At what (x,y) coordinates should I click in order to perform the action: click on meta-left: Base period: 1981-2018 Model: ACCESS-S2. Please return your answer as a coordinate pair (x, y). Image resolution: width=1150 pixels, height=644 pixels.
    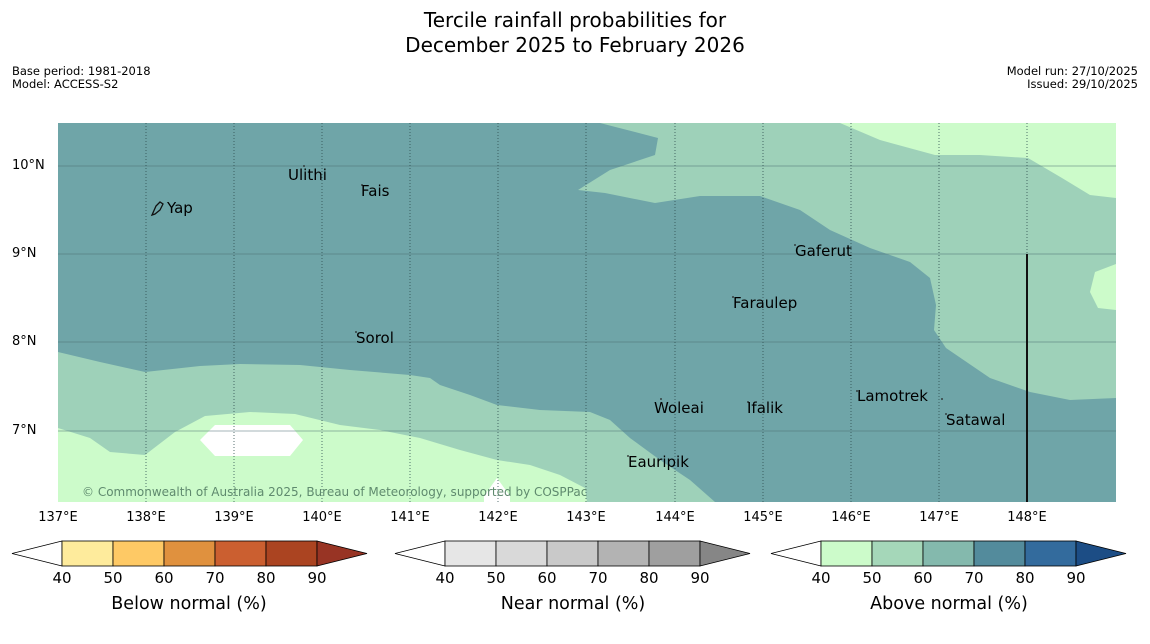
    Looking at the image, I should click on (81, 78).